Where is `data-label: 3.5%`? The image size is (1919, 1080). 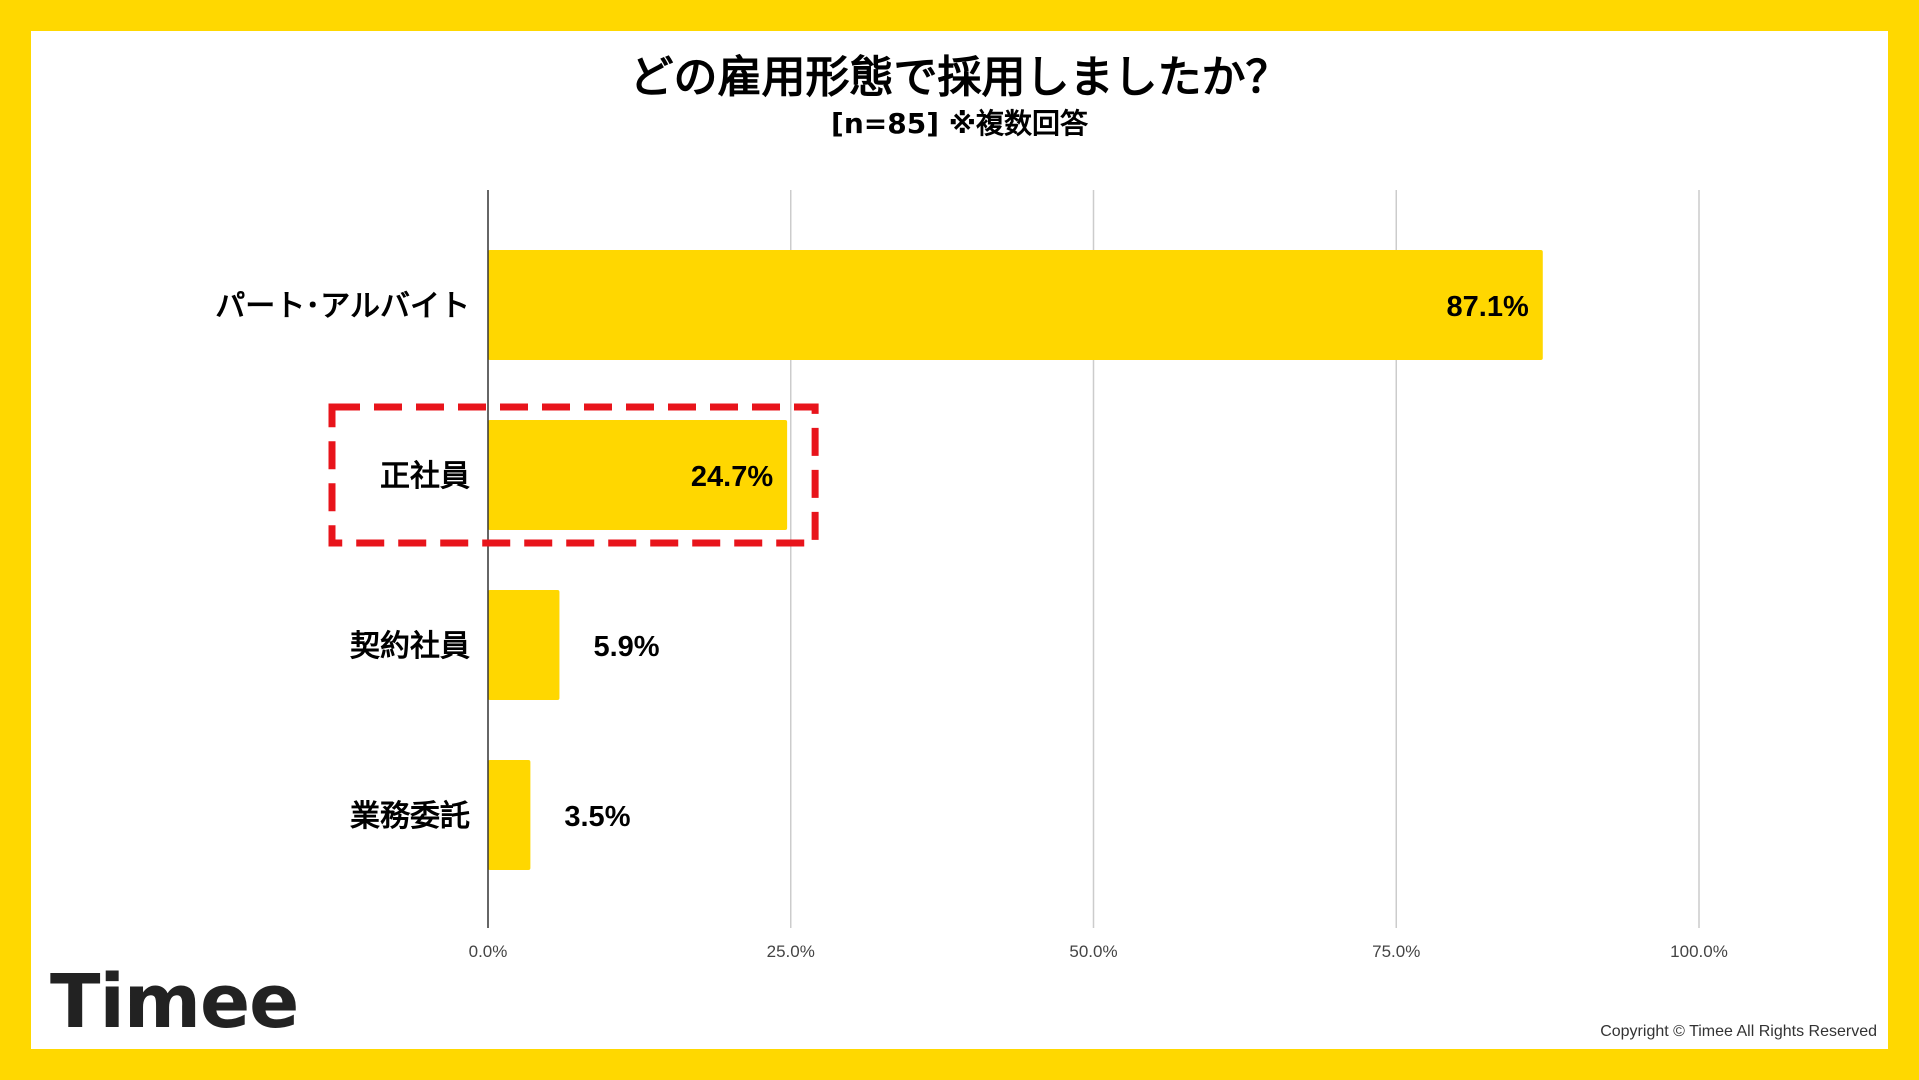
data-label: 3.5% is located at coordinates (597, 817).